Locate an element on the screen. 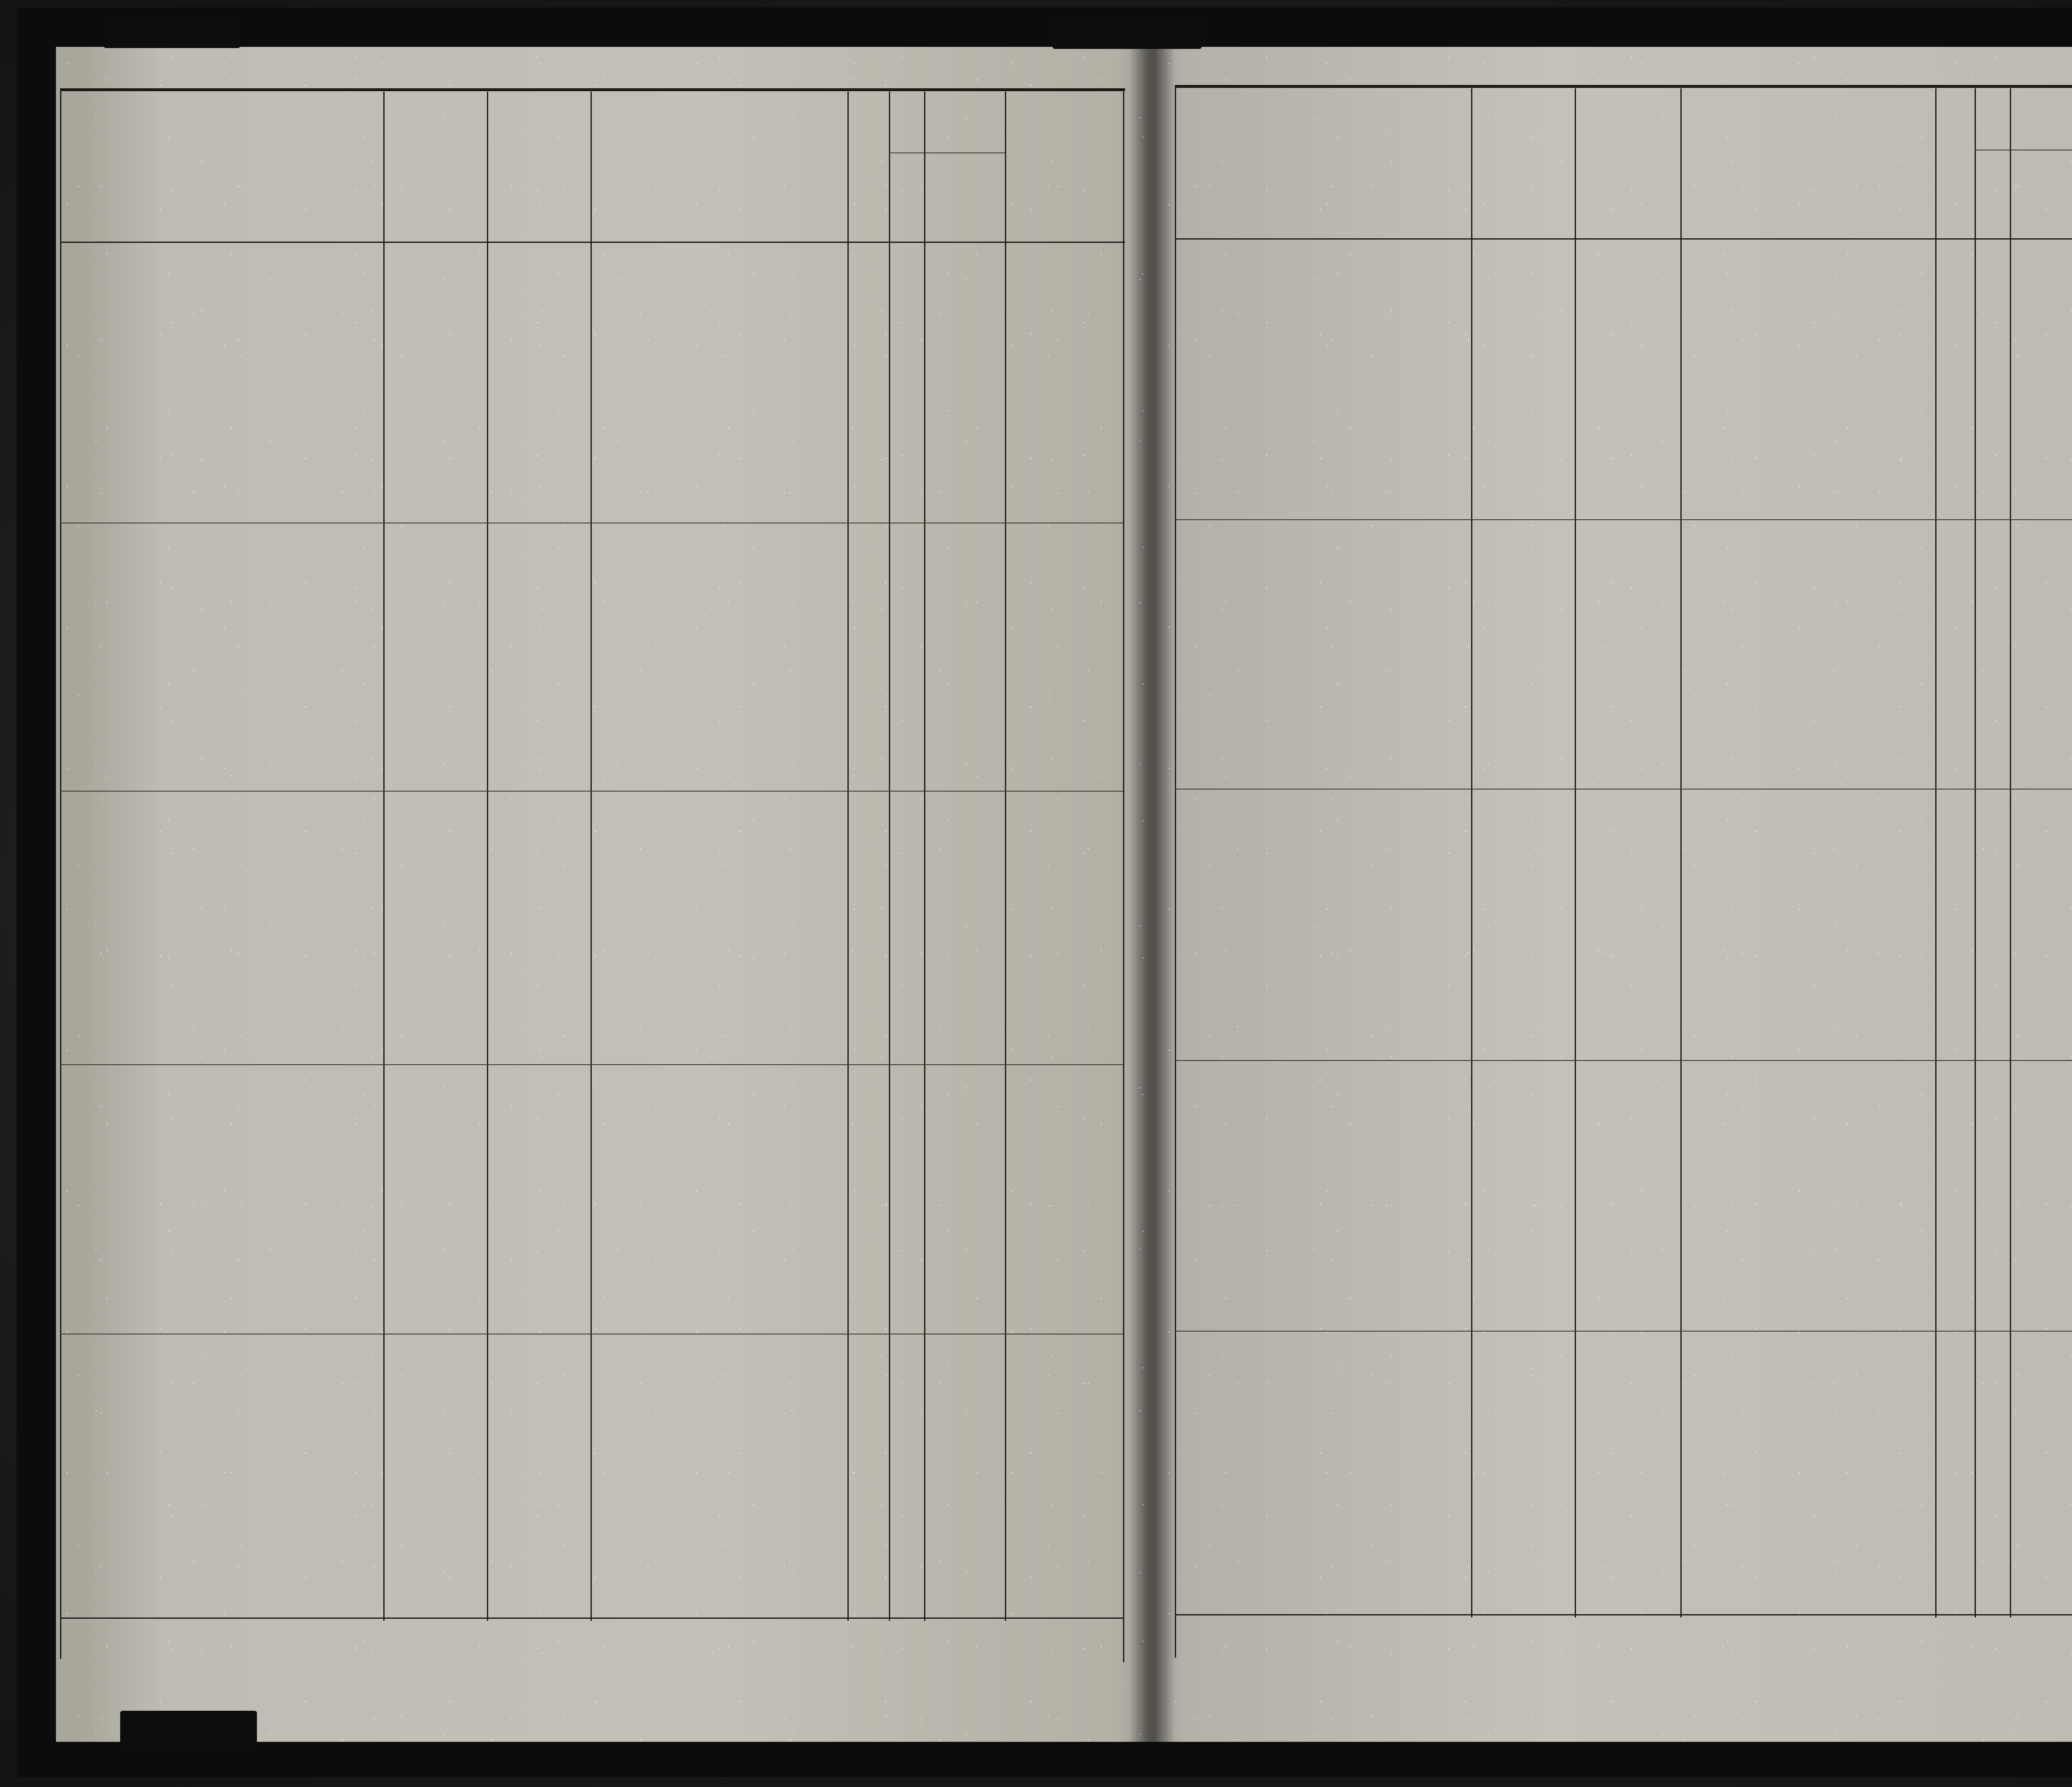  left-bottom-rule is located at coordinates (591, 1618).